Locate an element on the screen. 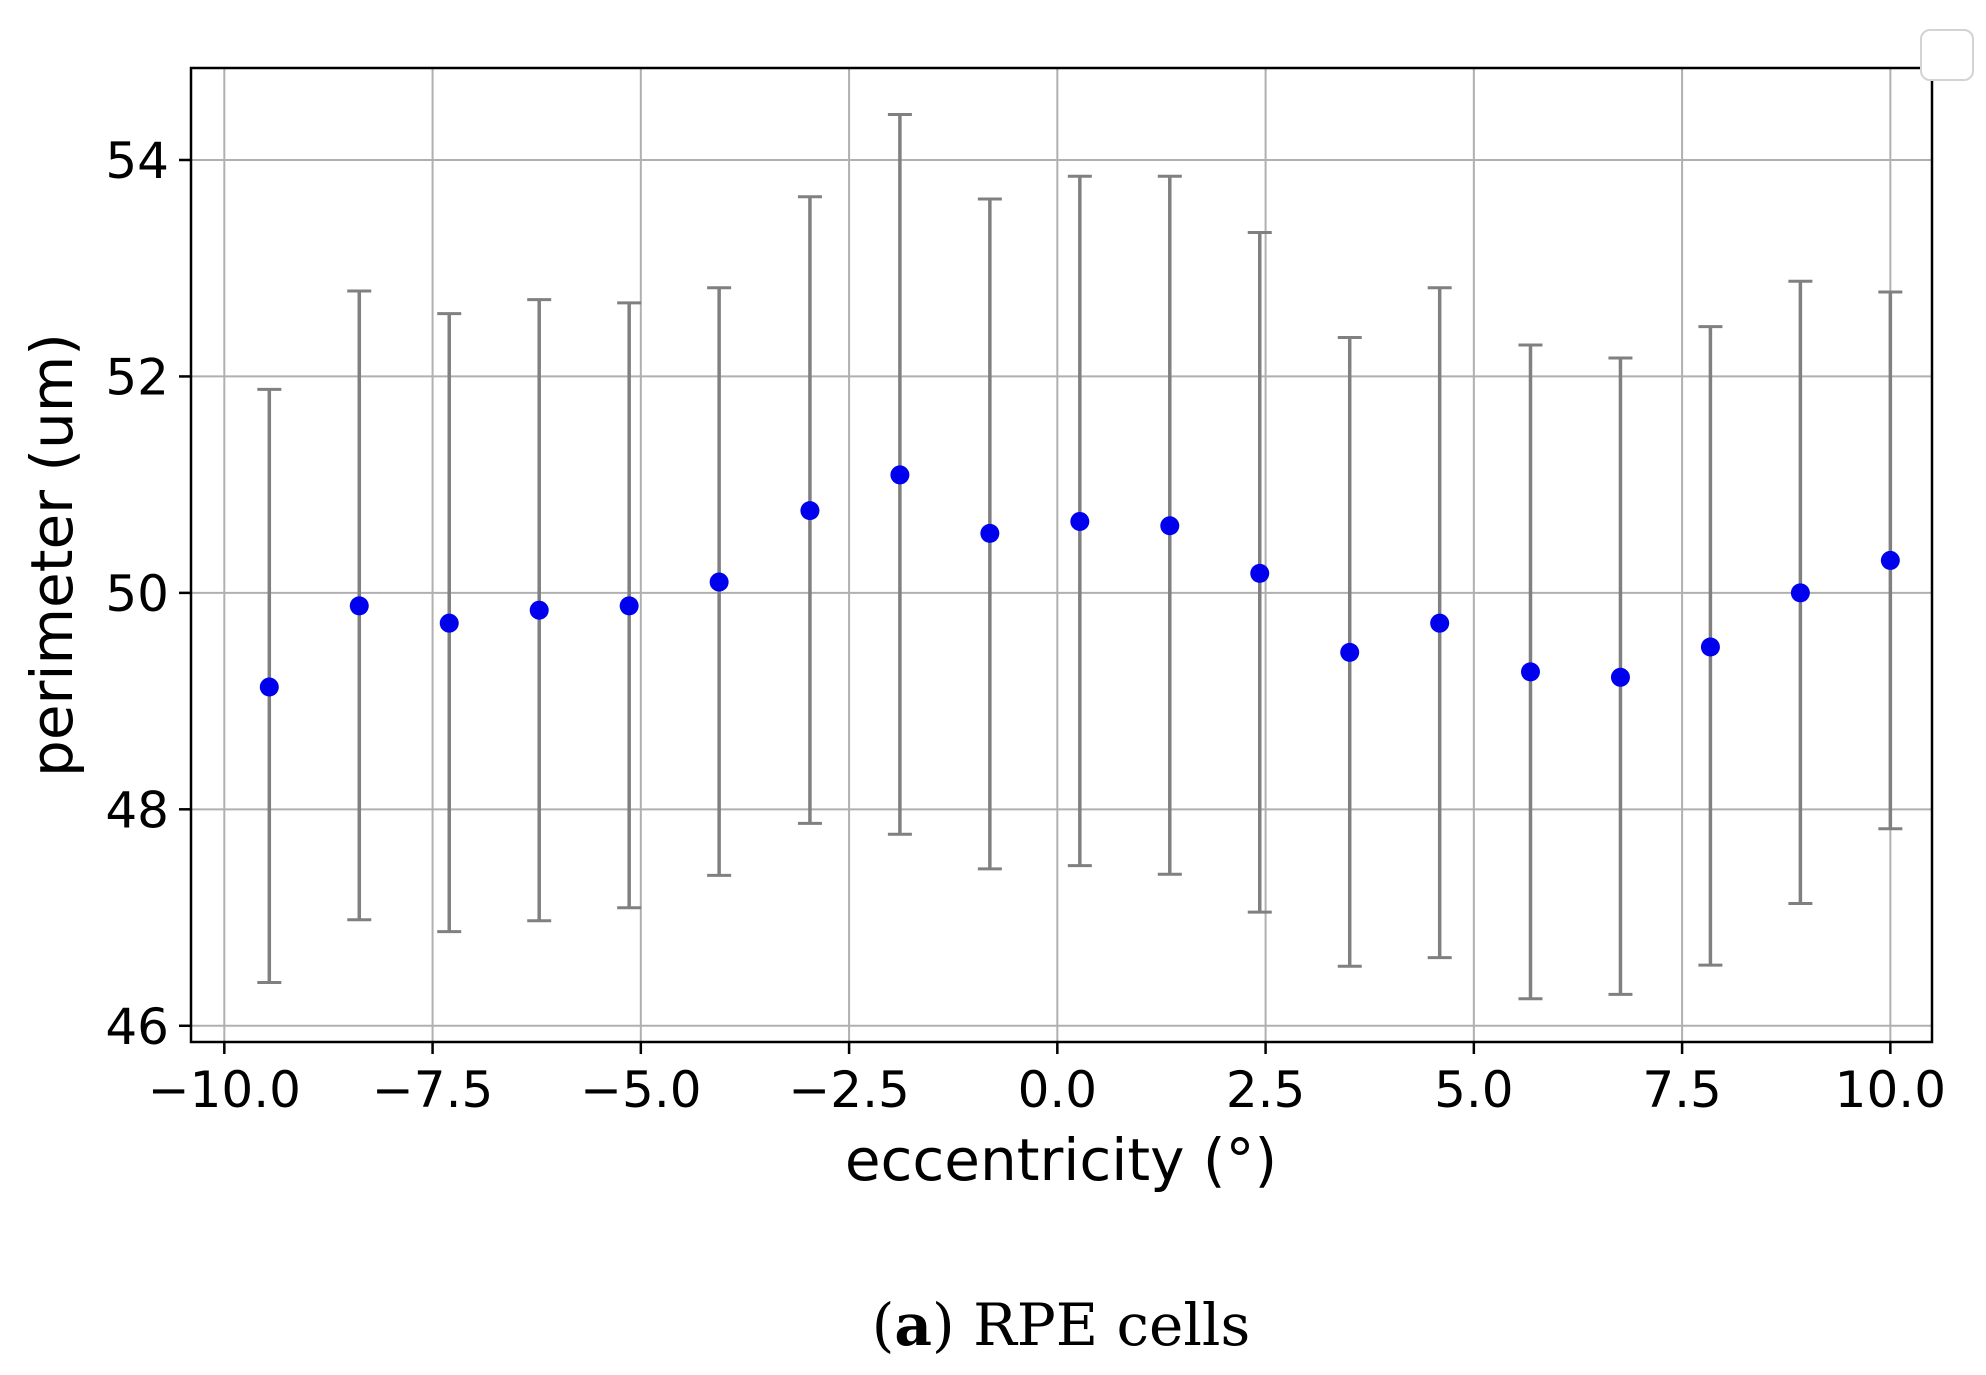  x-tick-label: −10.0 is located at coordinates (224, 1090).